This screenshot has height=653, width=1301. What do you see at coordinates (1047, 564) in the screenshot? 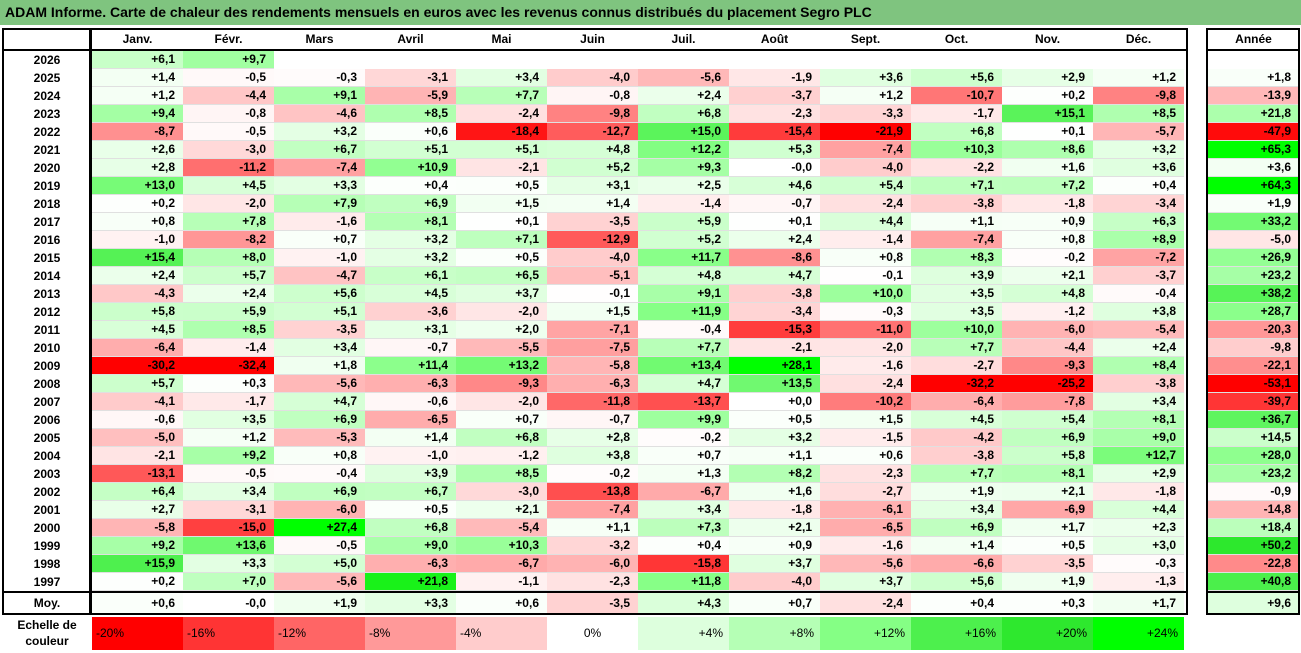
I see `heatmap-cell: -3,5` at bounding box center [1047, 564].